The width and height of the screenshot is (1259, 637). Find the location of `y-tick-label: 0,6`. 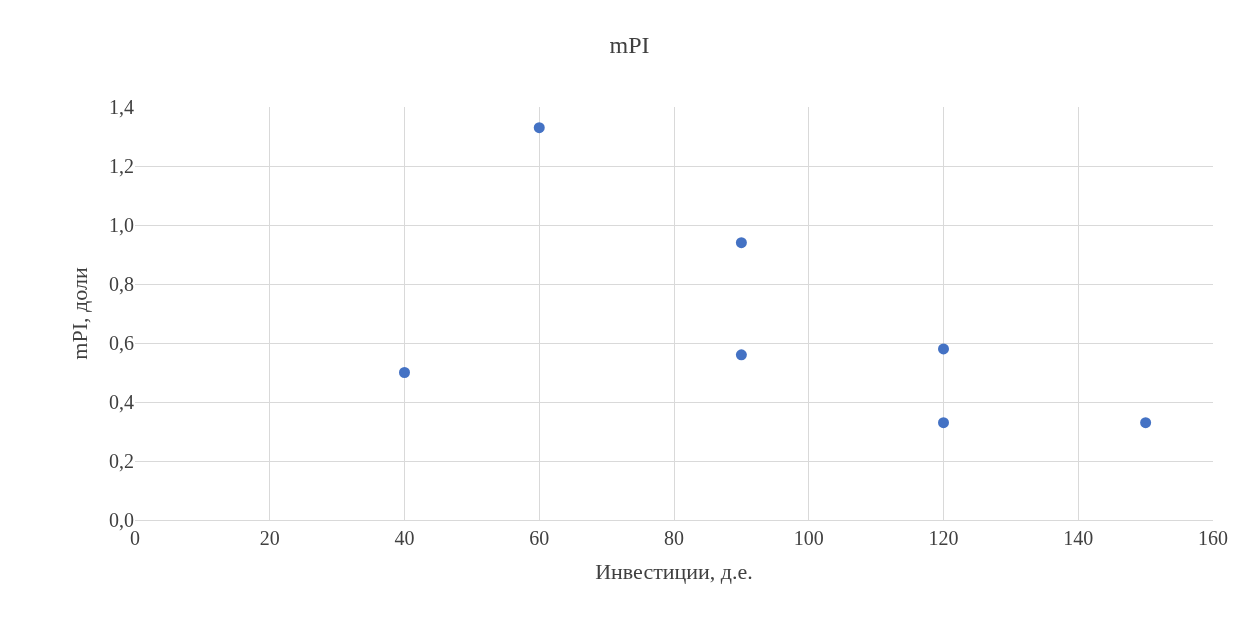

y-tick-label: 0,6 is located at coordinates (121, 343).